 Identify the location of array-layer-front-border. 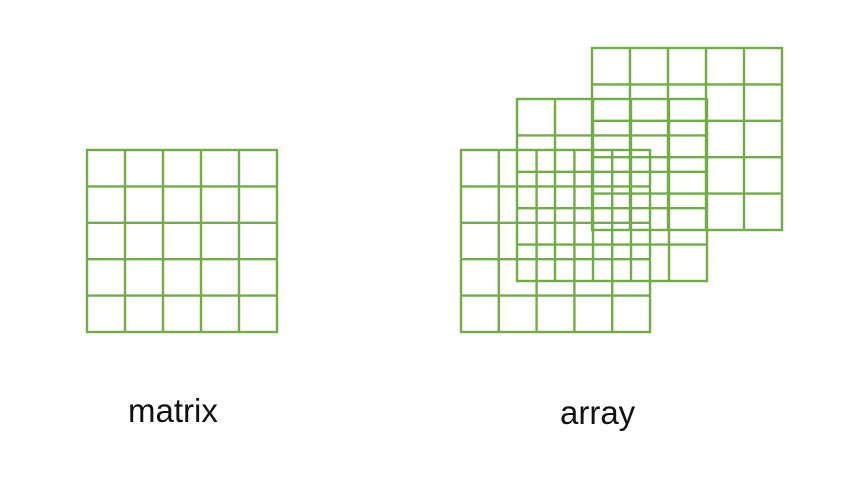
(555, 241).